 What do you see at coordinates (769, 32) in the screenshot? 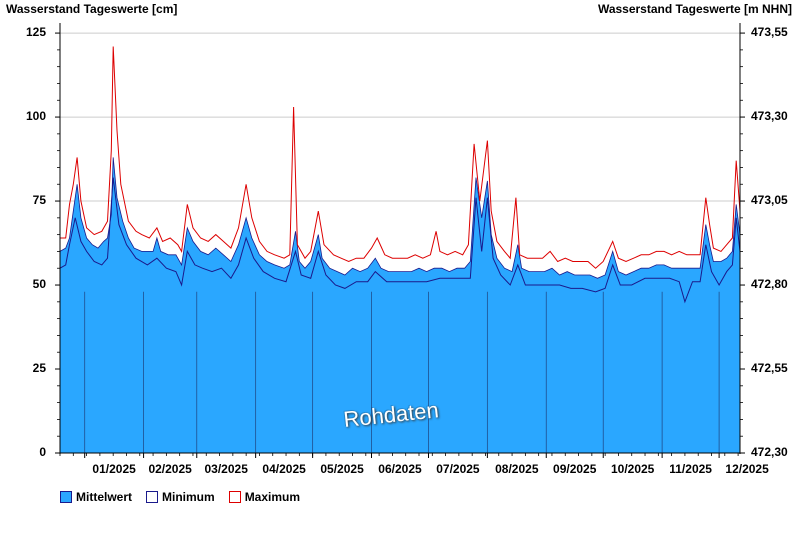
I see `y-right-tick-label: 473,55` at bounding box center [769, 32].